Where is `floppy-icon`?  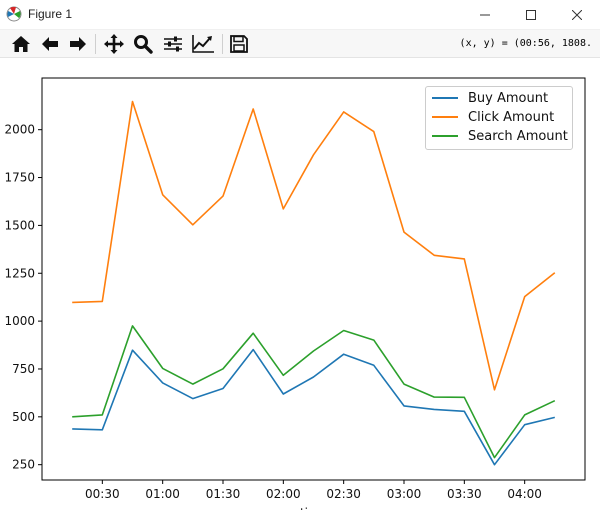
floppy-icon is located at coordinates (239, 44).